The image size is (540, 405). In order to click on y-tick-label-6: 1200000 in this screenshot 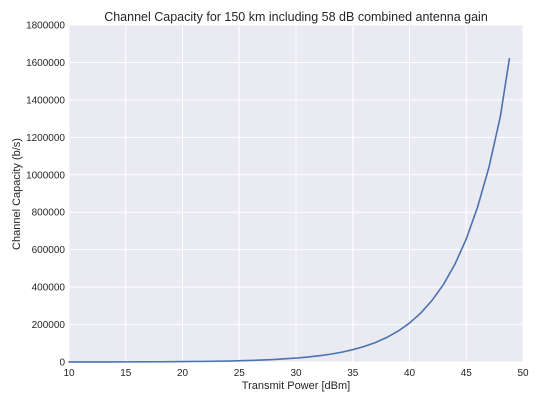, I will do `click(45, 138)`.